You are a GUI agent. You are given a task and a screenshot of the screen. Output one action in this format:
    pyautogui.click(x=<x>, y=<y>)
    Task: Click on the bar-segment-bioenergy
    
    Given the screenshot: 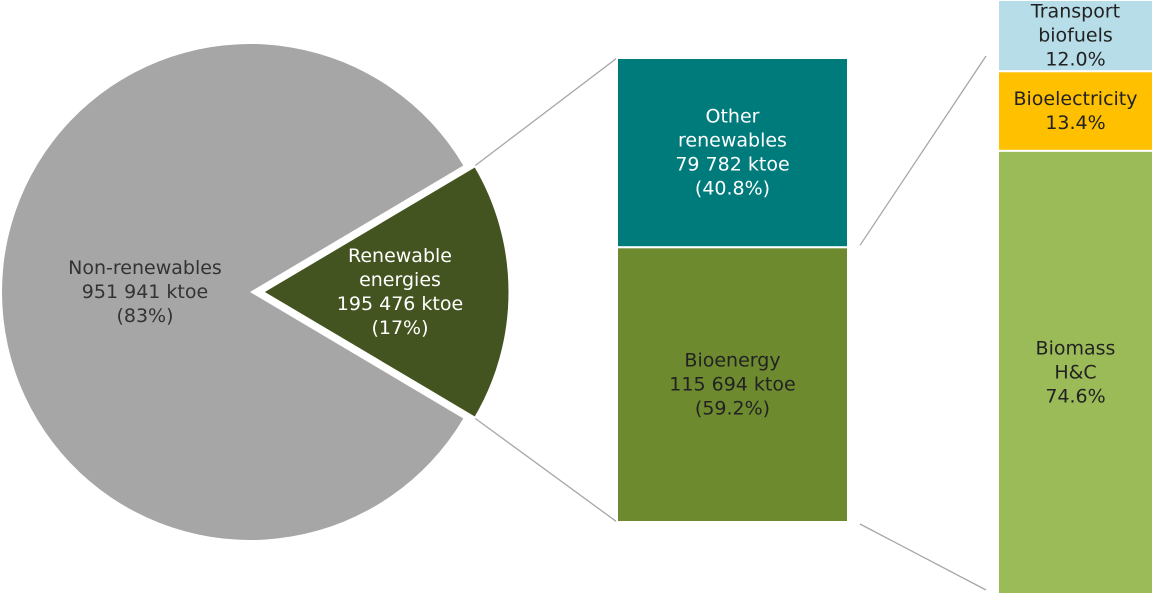 What is the action you would take?
    pyautogui.click(x=732, y=384)
    